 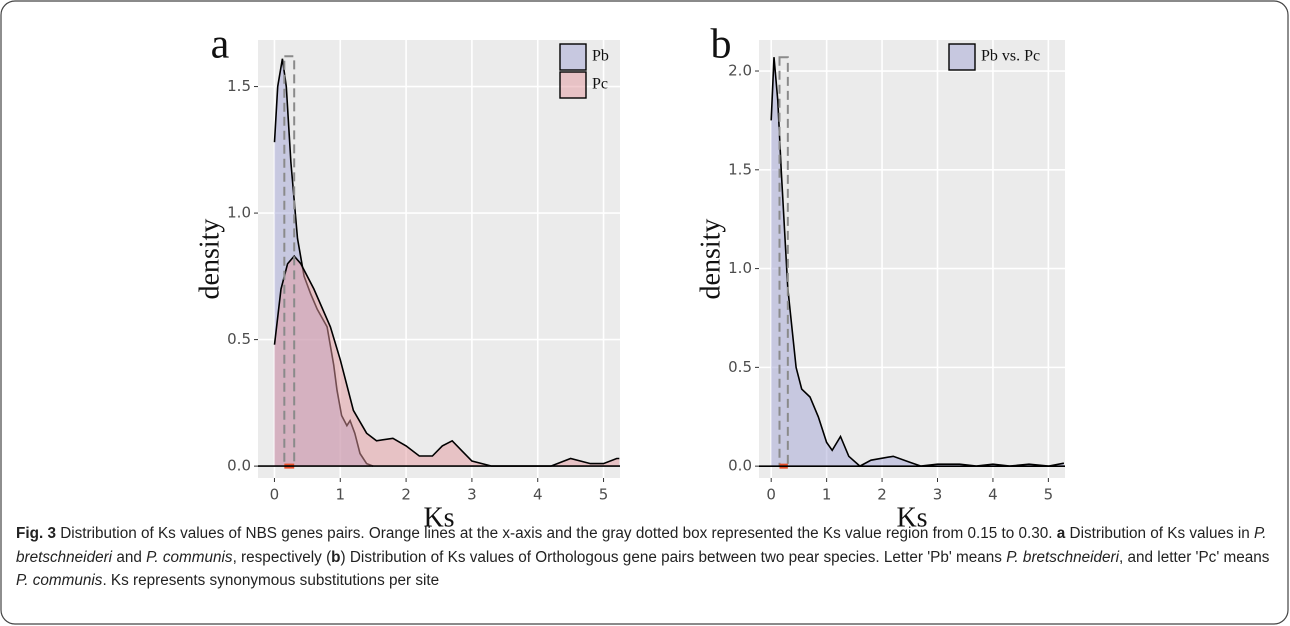 What do you see at coordinates (600, 56) in the screenshot?
I see `legend-label: Pb` at bounding box center [600, 56].